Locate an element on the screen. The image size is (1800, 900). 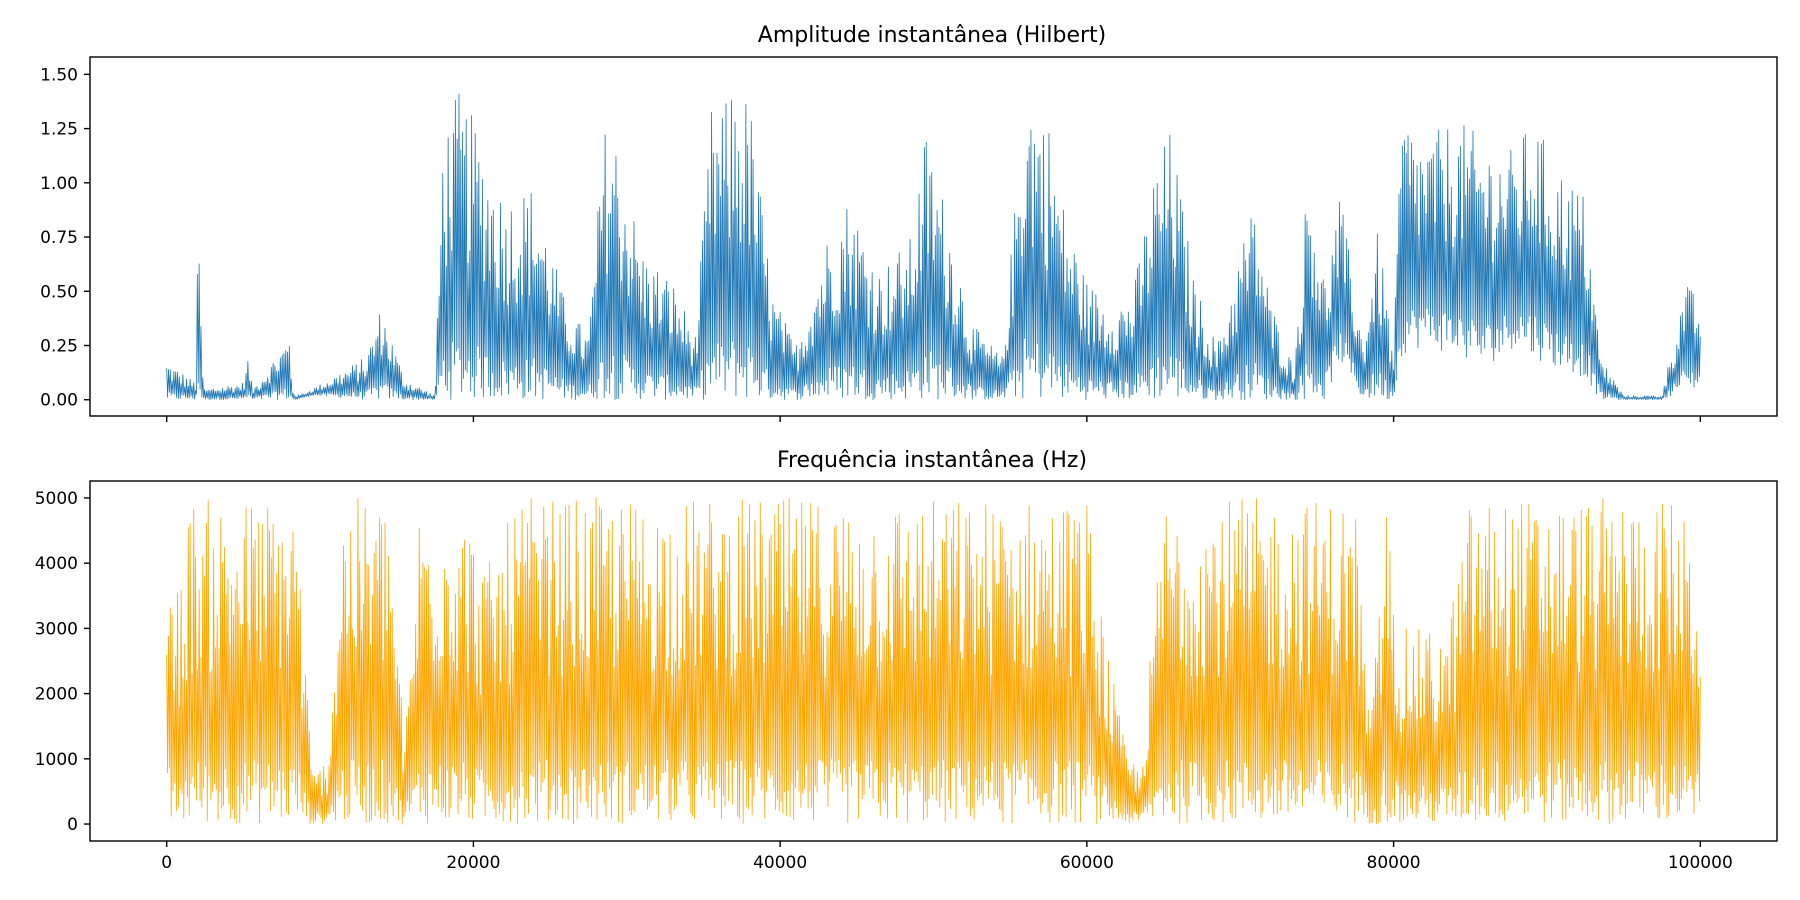
frequency-y-tick-label: 1000 is located at coordinates (56, 760).